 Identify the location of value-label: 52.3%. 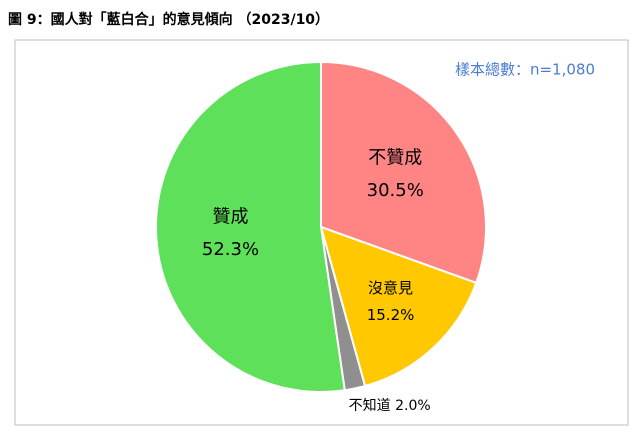
(230, 249).